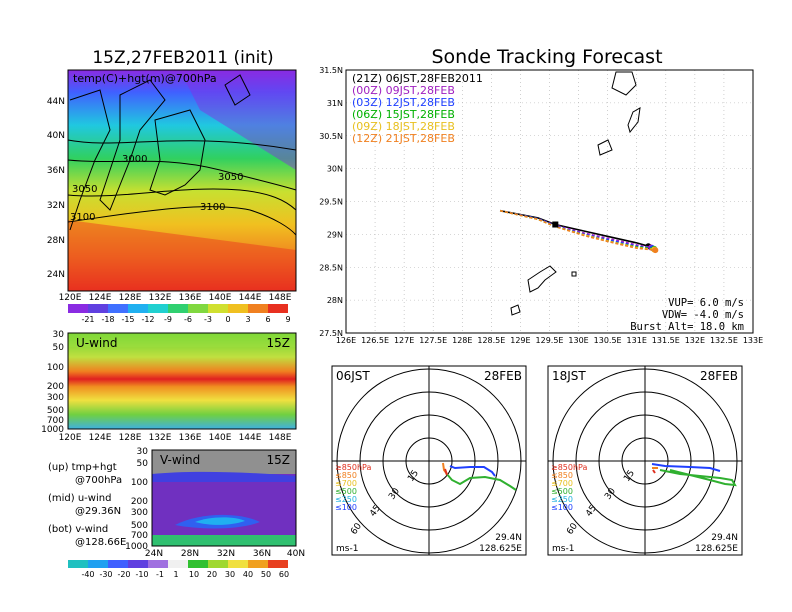 Image resolution: width=792 pixels, height=612 pixels. What do you see at coordinates (59, 348) in the screenshot?
I see `u-p-tick: 50` at bounding box center [59, 348].